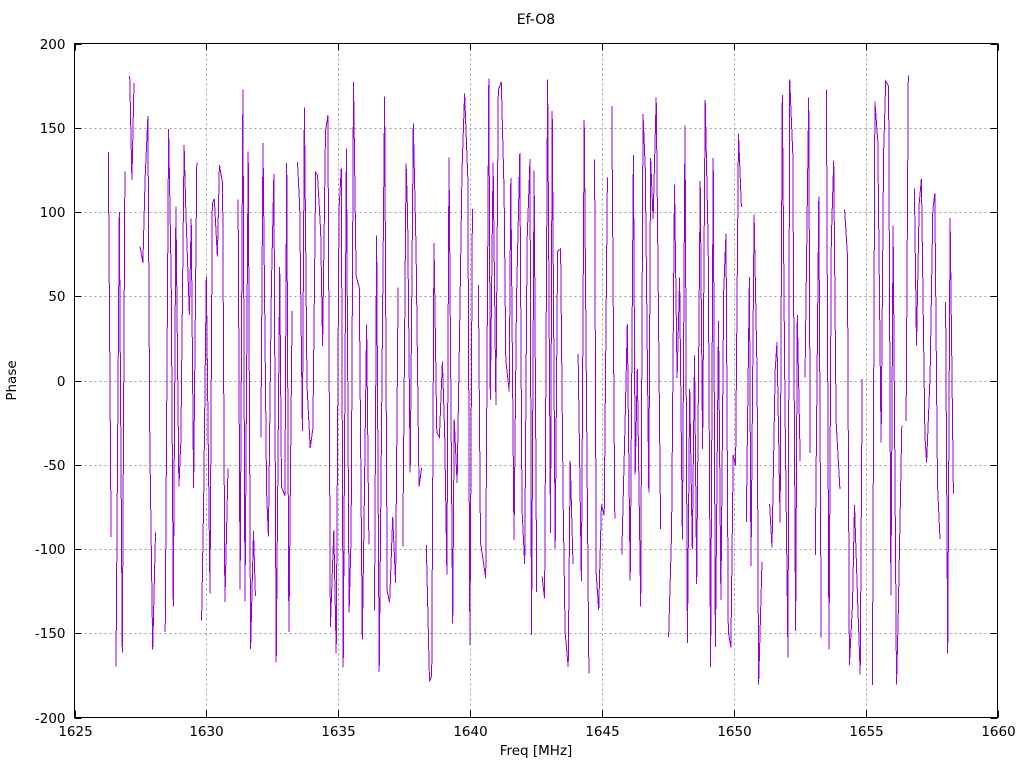 Image resolution: width=1024 pixels, height=768 pixels. I want to click on y-tick-label: -150, so click(50, 634).